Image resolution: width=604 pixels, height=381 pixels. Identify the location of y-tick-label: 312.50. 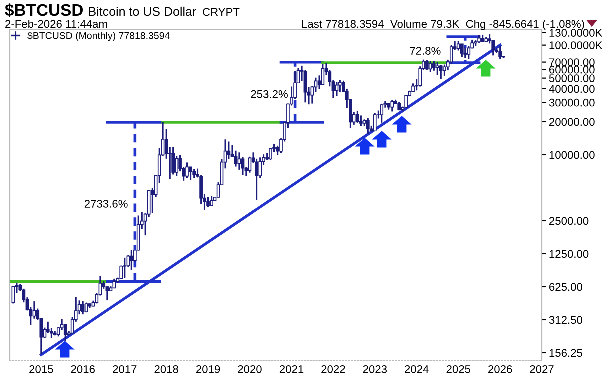
(565, 320).